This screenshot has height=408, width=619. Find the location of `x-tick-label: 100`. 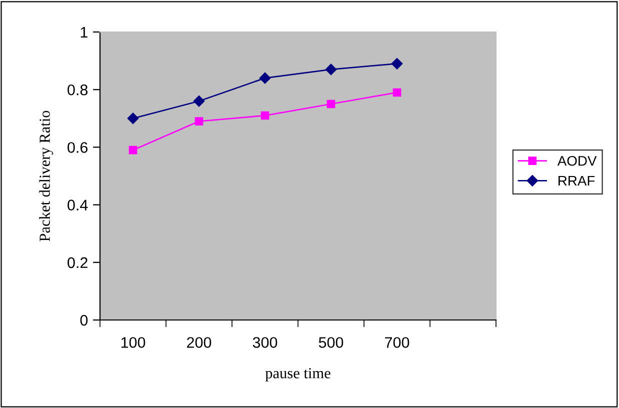

x-tick-label: 100 is located at coordinates (133, 342).